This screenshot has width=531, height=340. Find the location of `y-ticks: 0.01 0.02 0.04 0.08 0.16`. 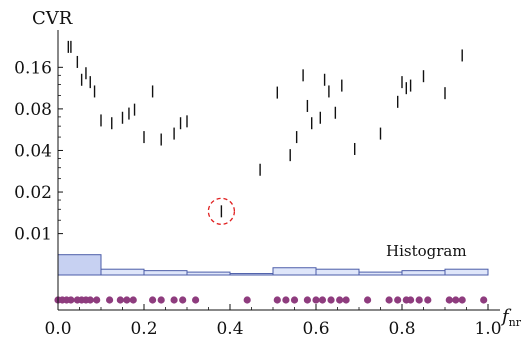

y-ticks: 0.01 0.02 0.04 0.08 0.16 is located at coordinates (38, 151).